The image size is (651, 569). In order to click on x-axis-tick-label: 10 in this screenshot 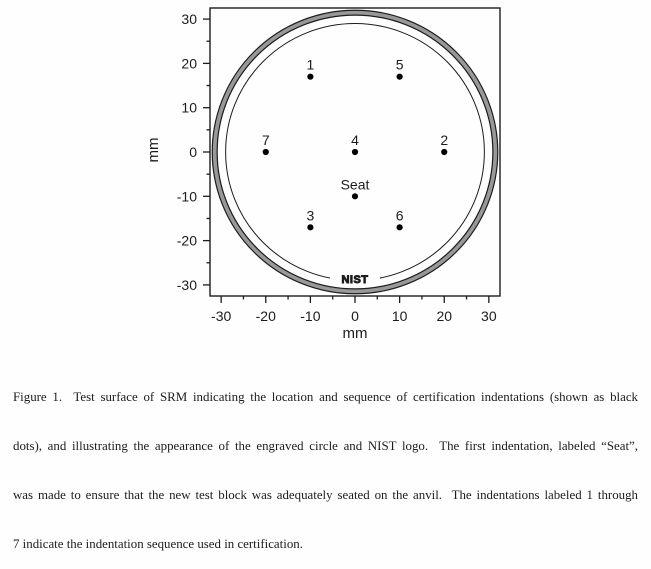, I will do `click(400, 316)`.